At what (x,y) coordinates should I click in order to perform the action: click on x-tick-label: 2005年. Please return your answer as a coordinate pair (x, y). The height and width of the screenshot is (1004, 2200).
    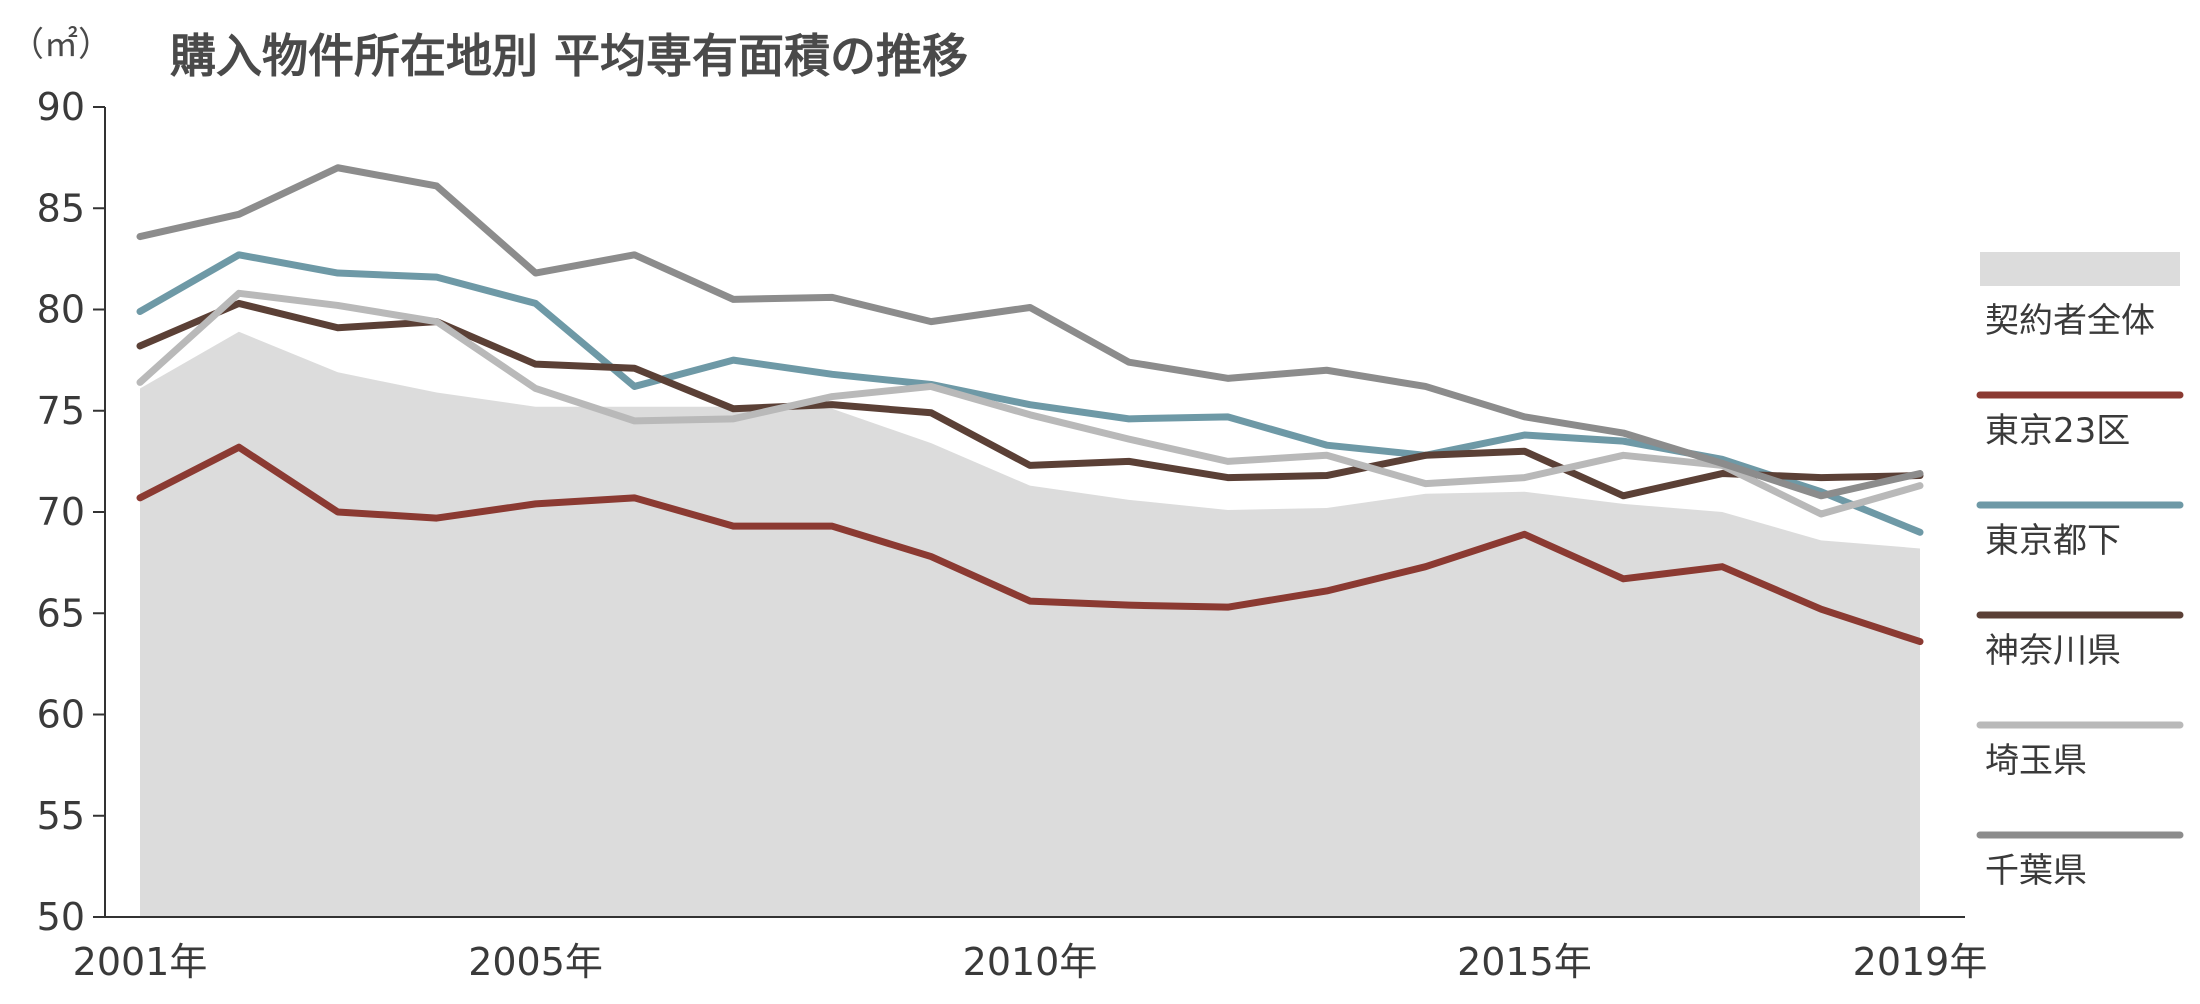
    Looking at the image, I should click on (535, 962).